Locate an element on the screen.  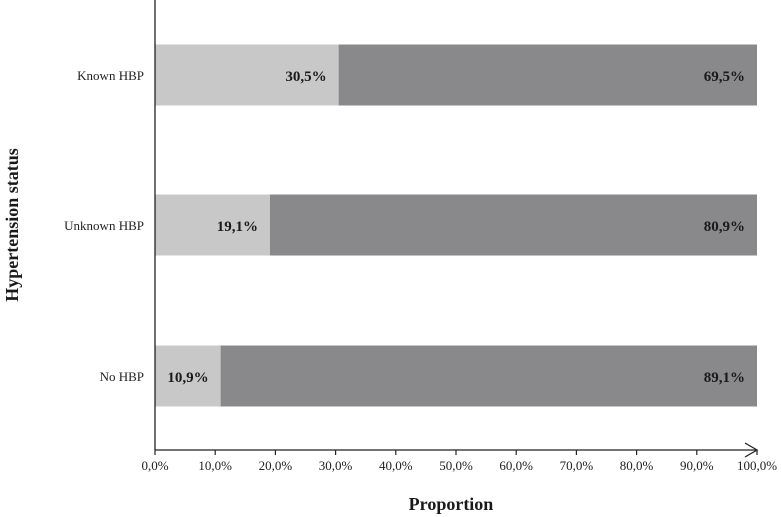
data-label: 89,1% is located at coordinates (724, 378).